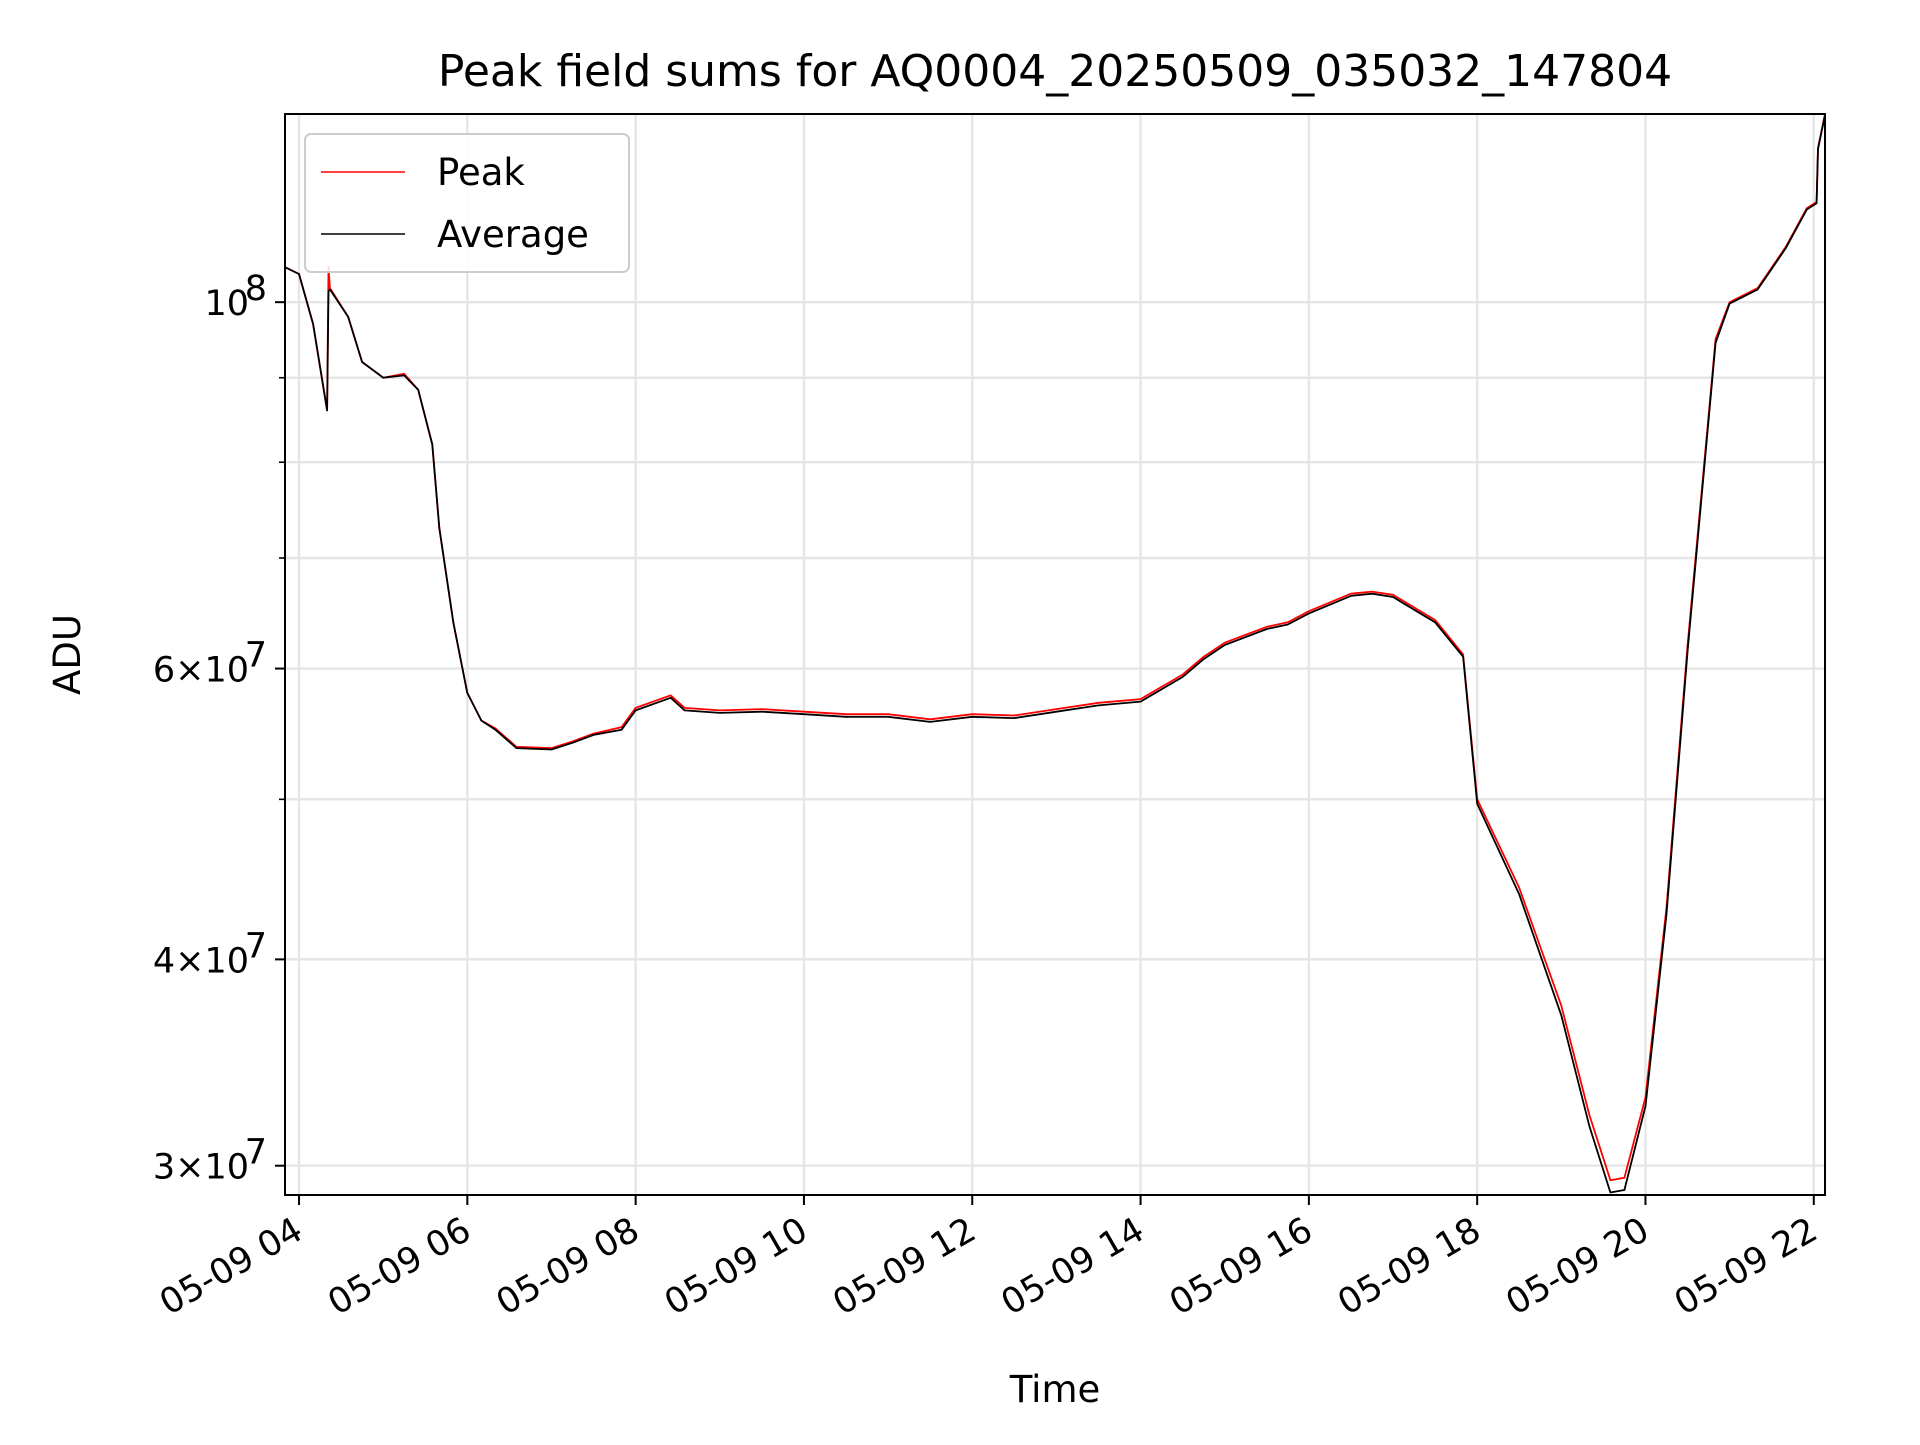 This screenshot has width=1920, height=1445. I want to click on y-tick-base: 6×10, so click(201, 671).